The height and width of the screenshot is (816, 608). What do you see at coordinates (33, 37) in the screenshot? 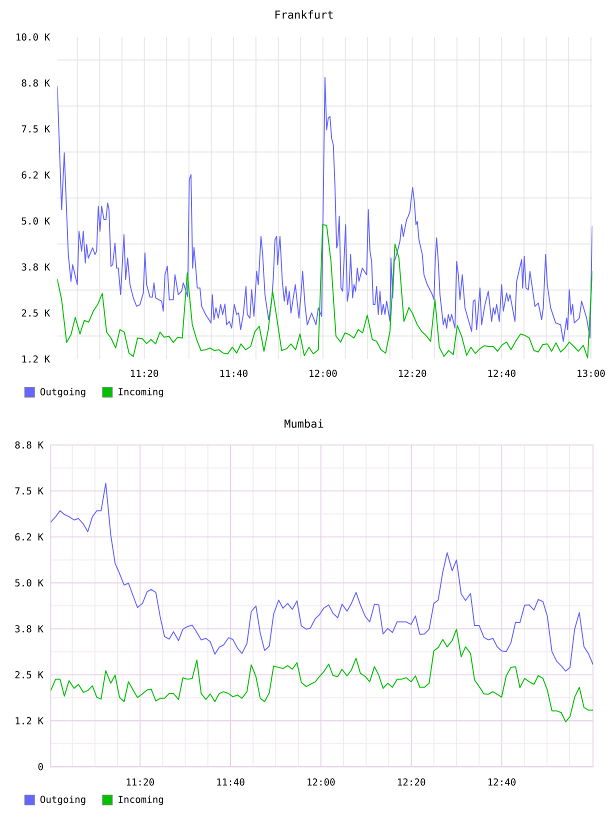
I see `y-tick-label: 10.0 K` at bounding box center [33, 37].